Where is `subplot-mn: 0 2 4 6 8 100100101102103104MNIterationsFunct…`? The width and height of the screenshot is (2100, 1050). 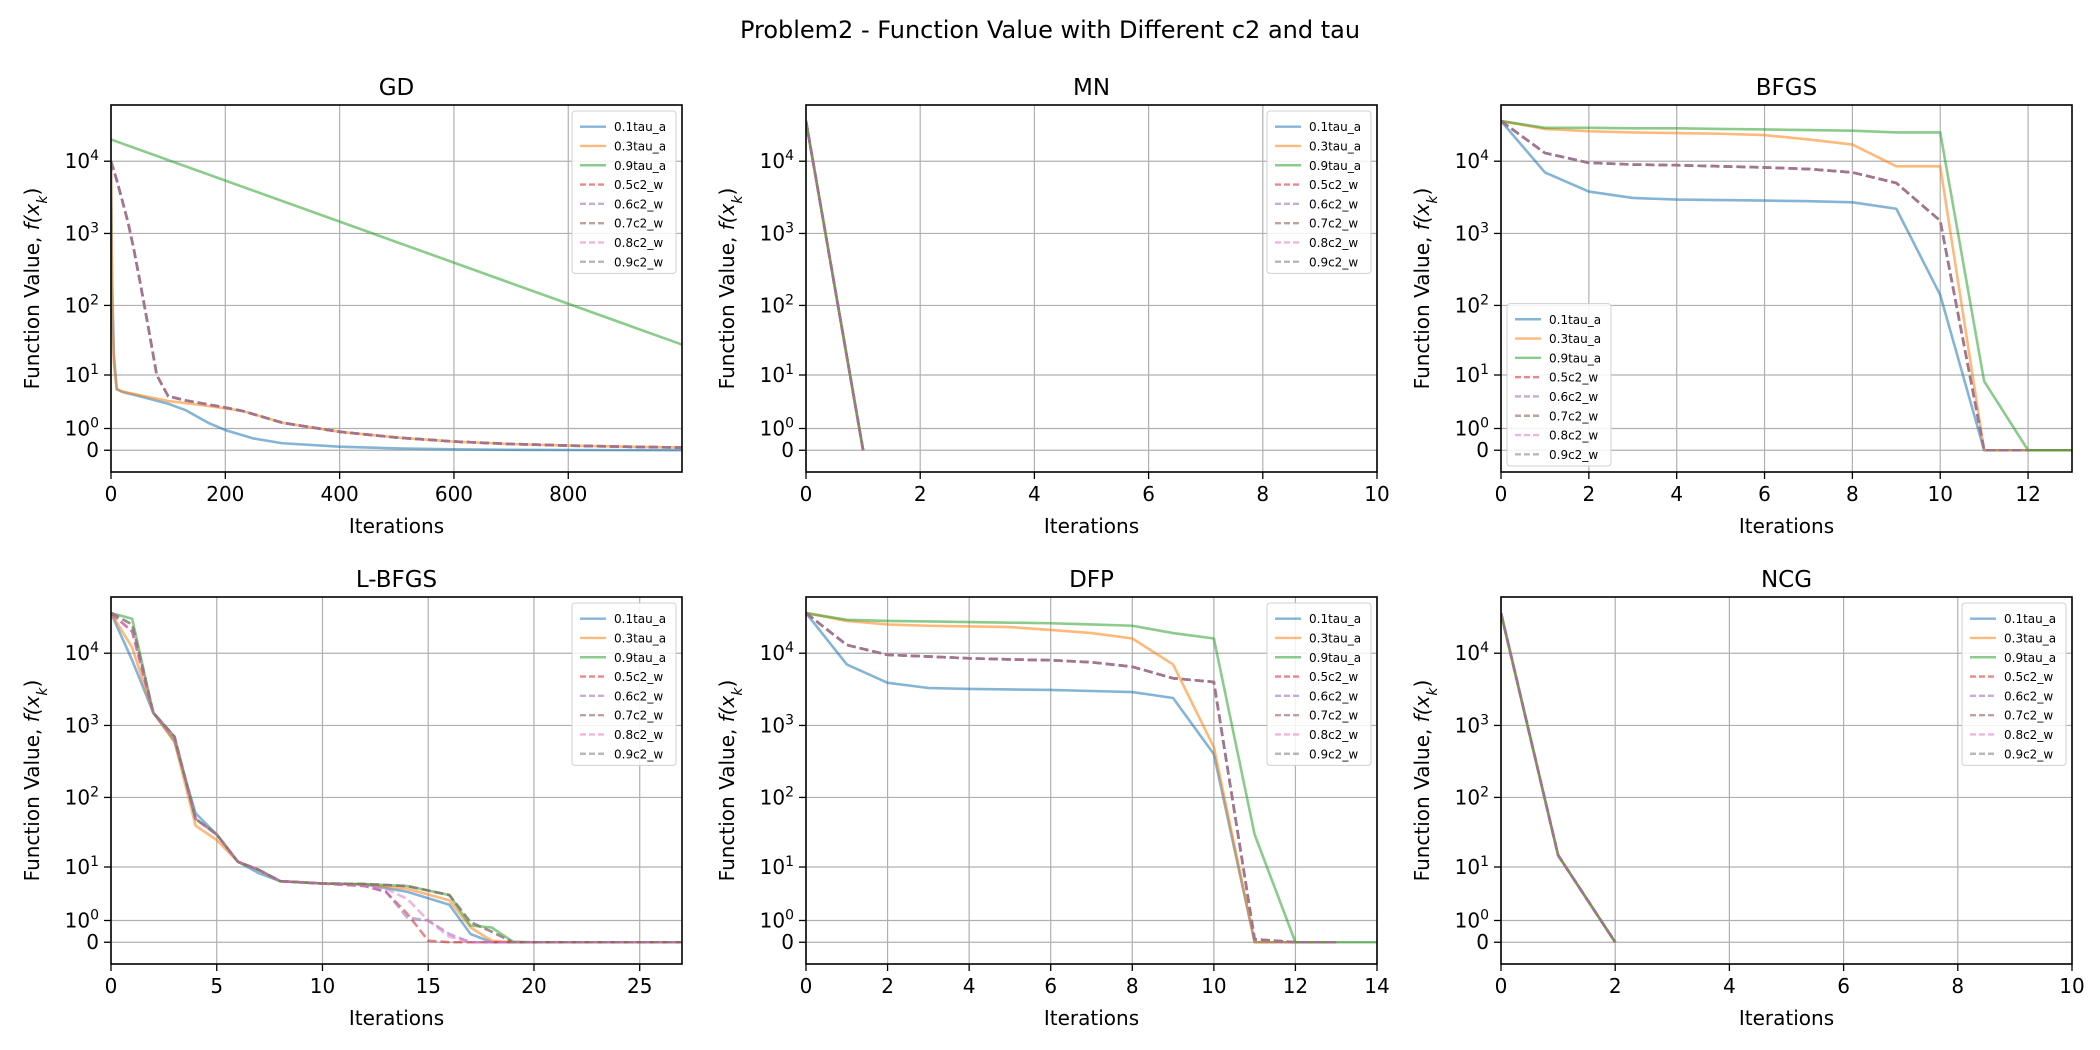
subplot-mn: 0 2 4 6 8 100100101102103104MNIterationsFunct… is located at coordinates (1052, 306).